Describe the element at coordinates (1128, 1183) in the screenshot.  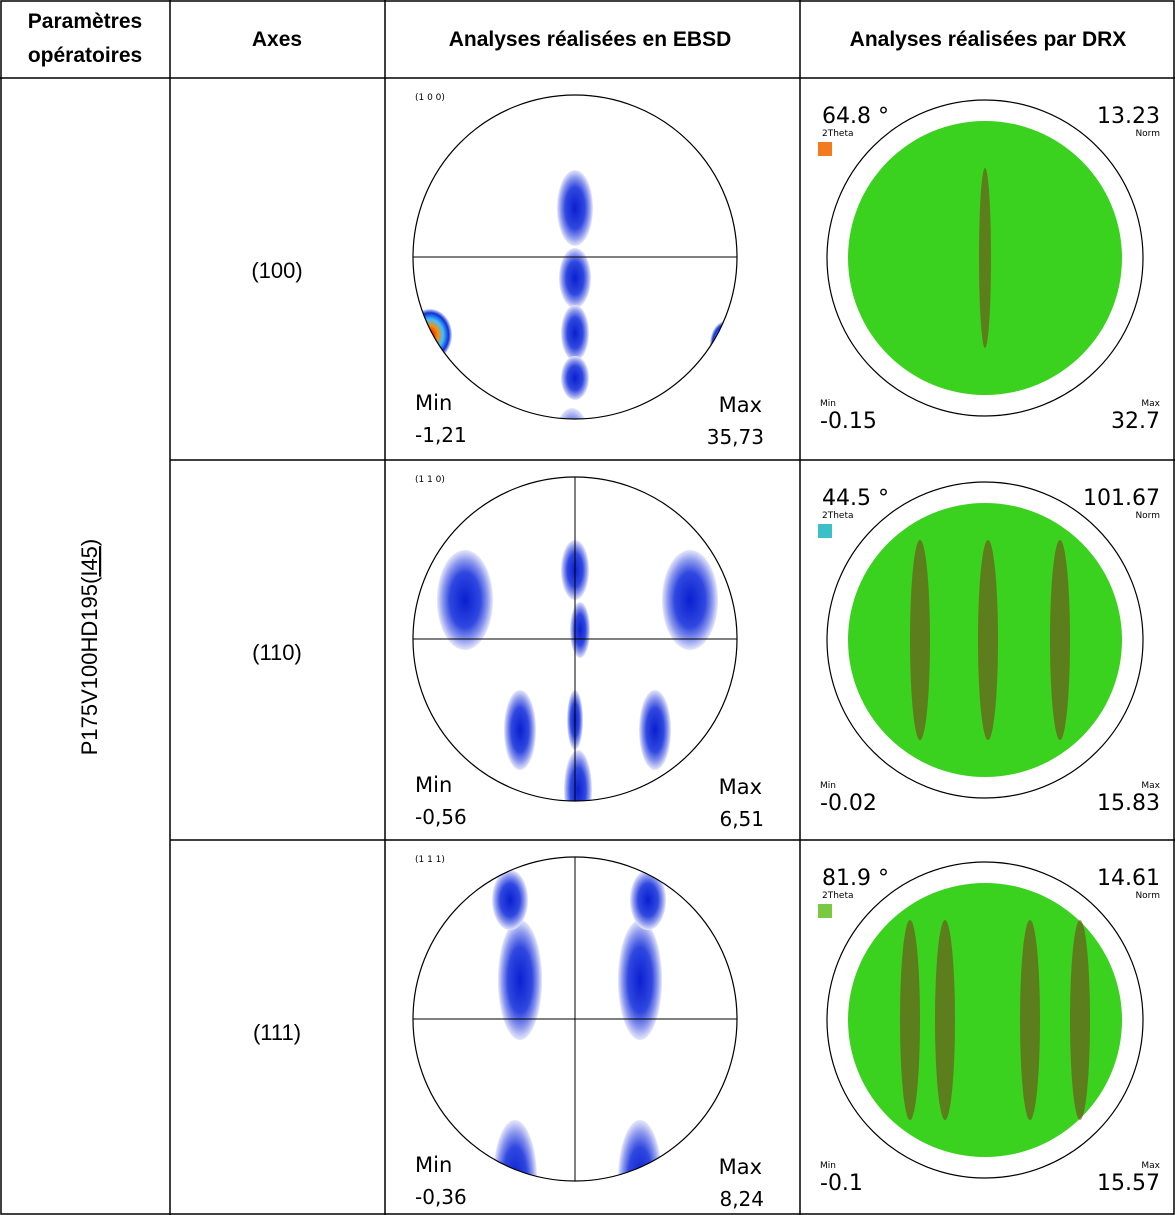
I see `drx-max: 15.57` at that location.